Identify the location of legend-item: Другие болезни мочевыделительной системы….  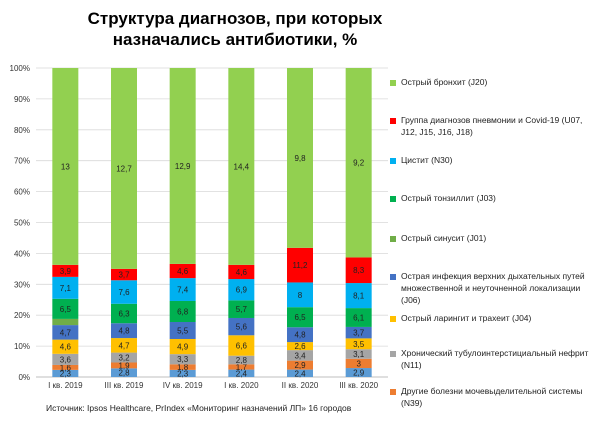
(492, 397).